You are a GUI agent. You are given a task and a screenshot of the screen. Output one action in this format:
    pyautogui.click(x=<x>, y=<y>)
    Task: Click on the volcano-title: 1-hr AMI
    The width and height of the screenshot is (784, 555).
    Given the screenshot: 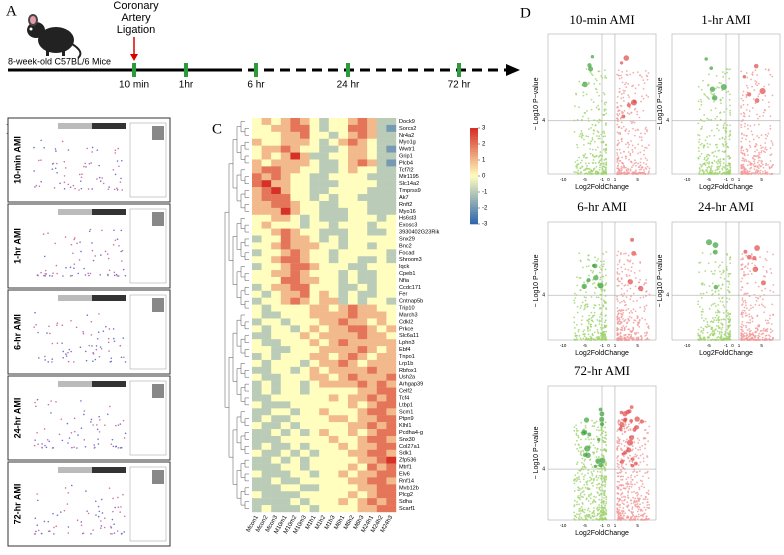 What is the action you would take?
    pyautogui.click(x=725, y=19)
    